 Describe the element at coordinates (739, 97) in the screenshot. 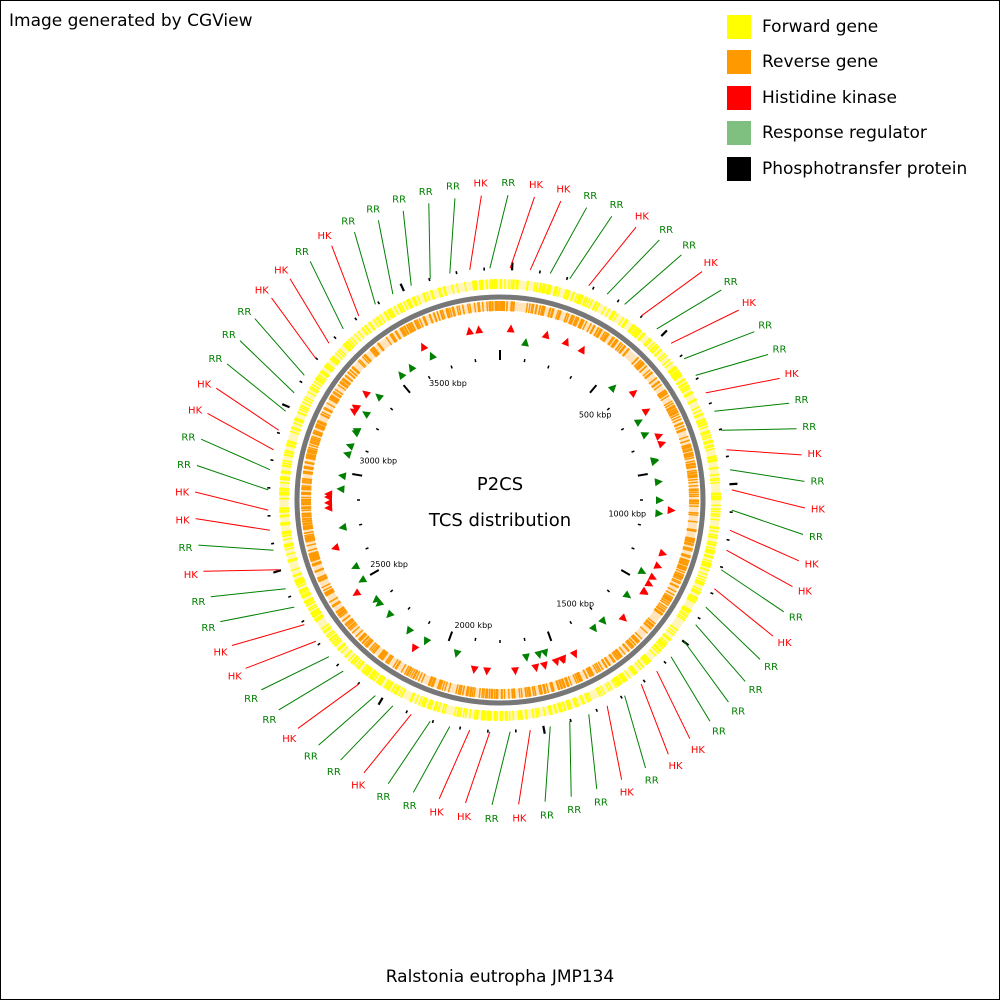

I see `legend-swatch-histidine-kinase` at that location.